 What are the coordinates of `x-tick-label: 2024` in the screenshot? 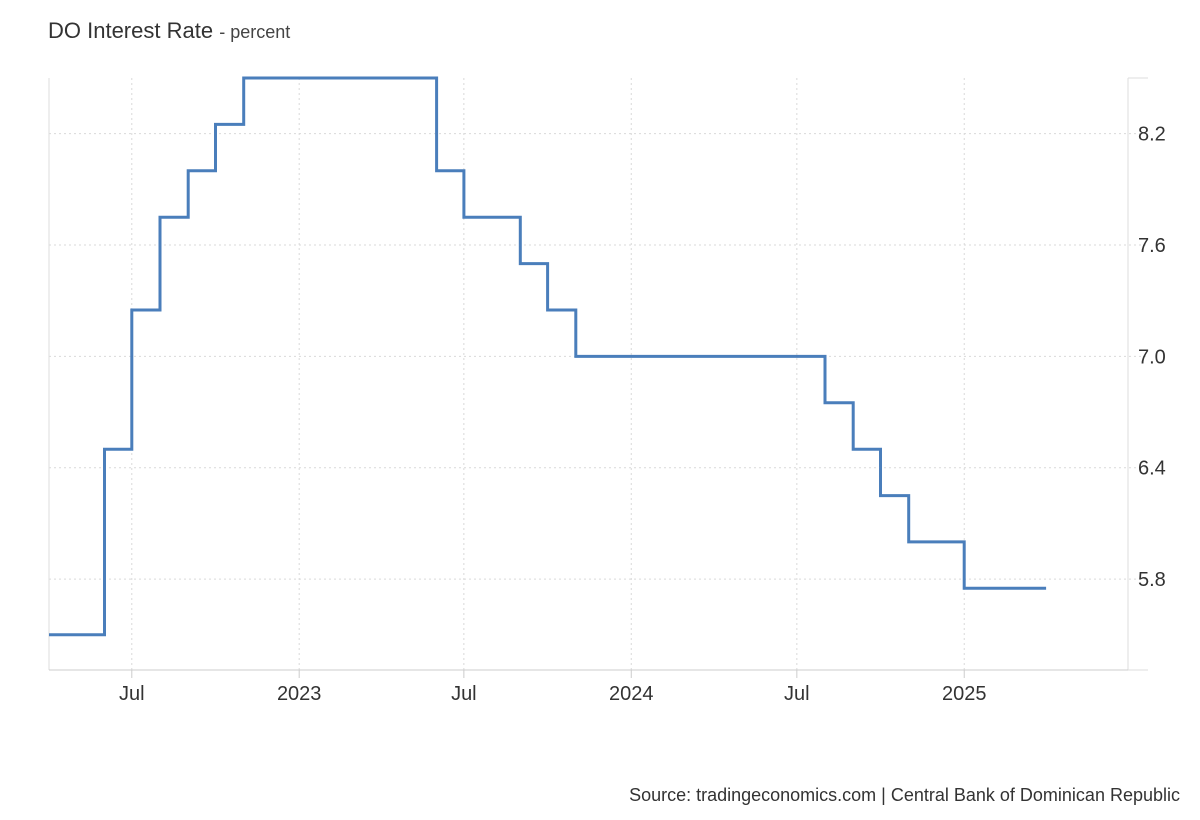 It's located at (631, 694).